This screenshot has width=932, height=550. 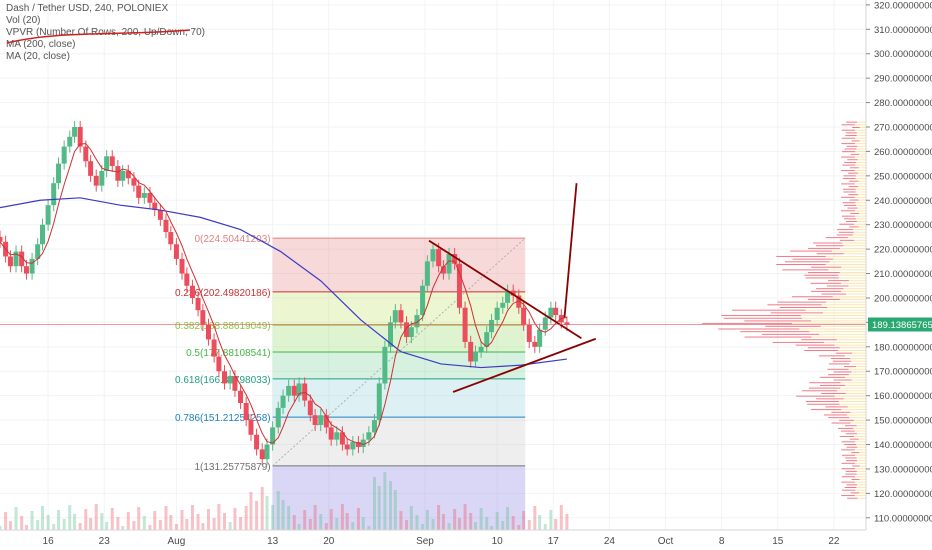 I want to click on time-axis-bg, so click(x=466, y=540).